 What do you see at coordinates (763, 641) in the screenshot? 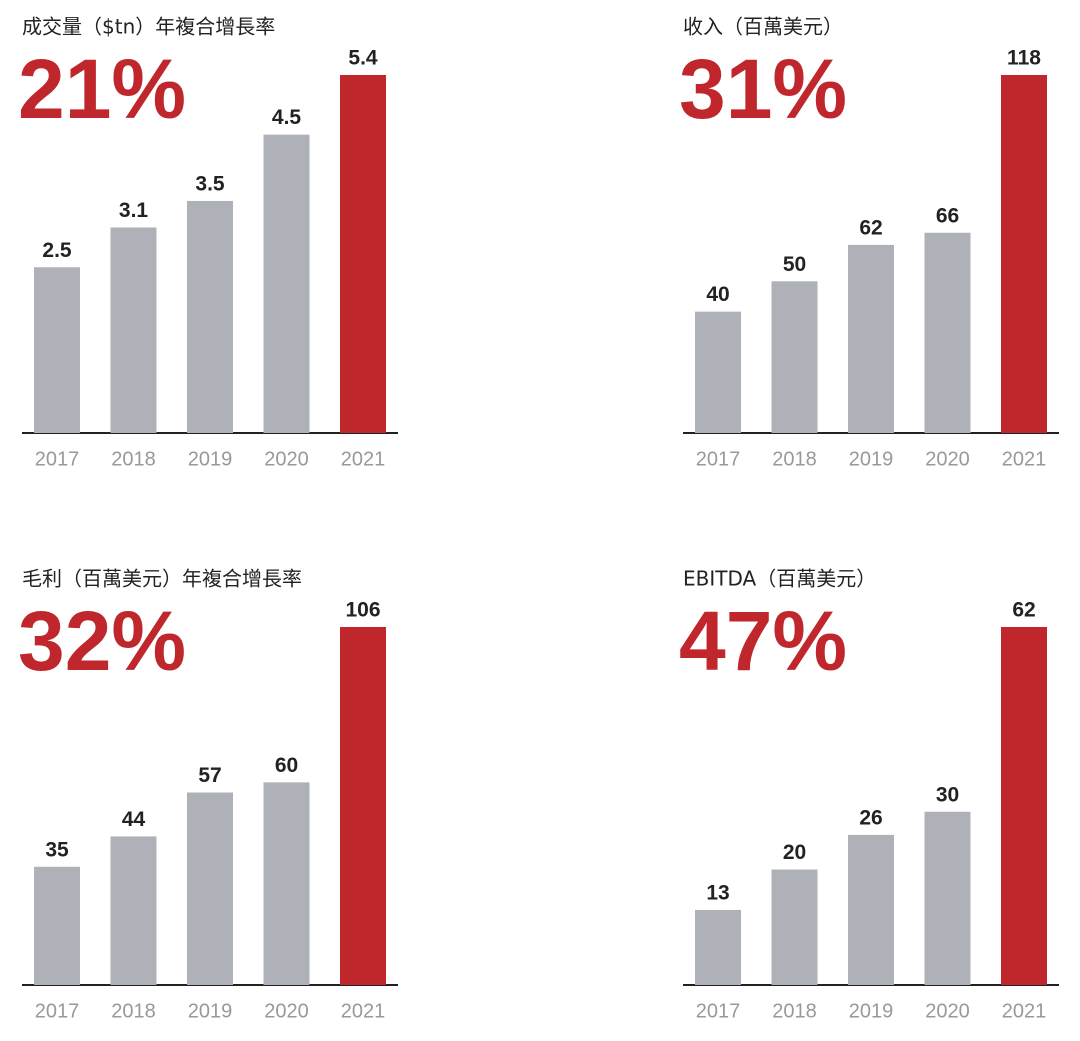
I see `growth-rate: 47%` at bounding box center [763, 641].